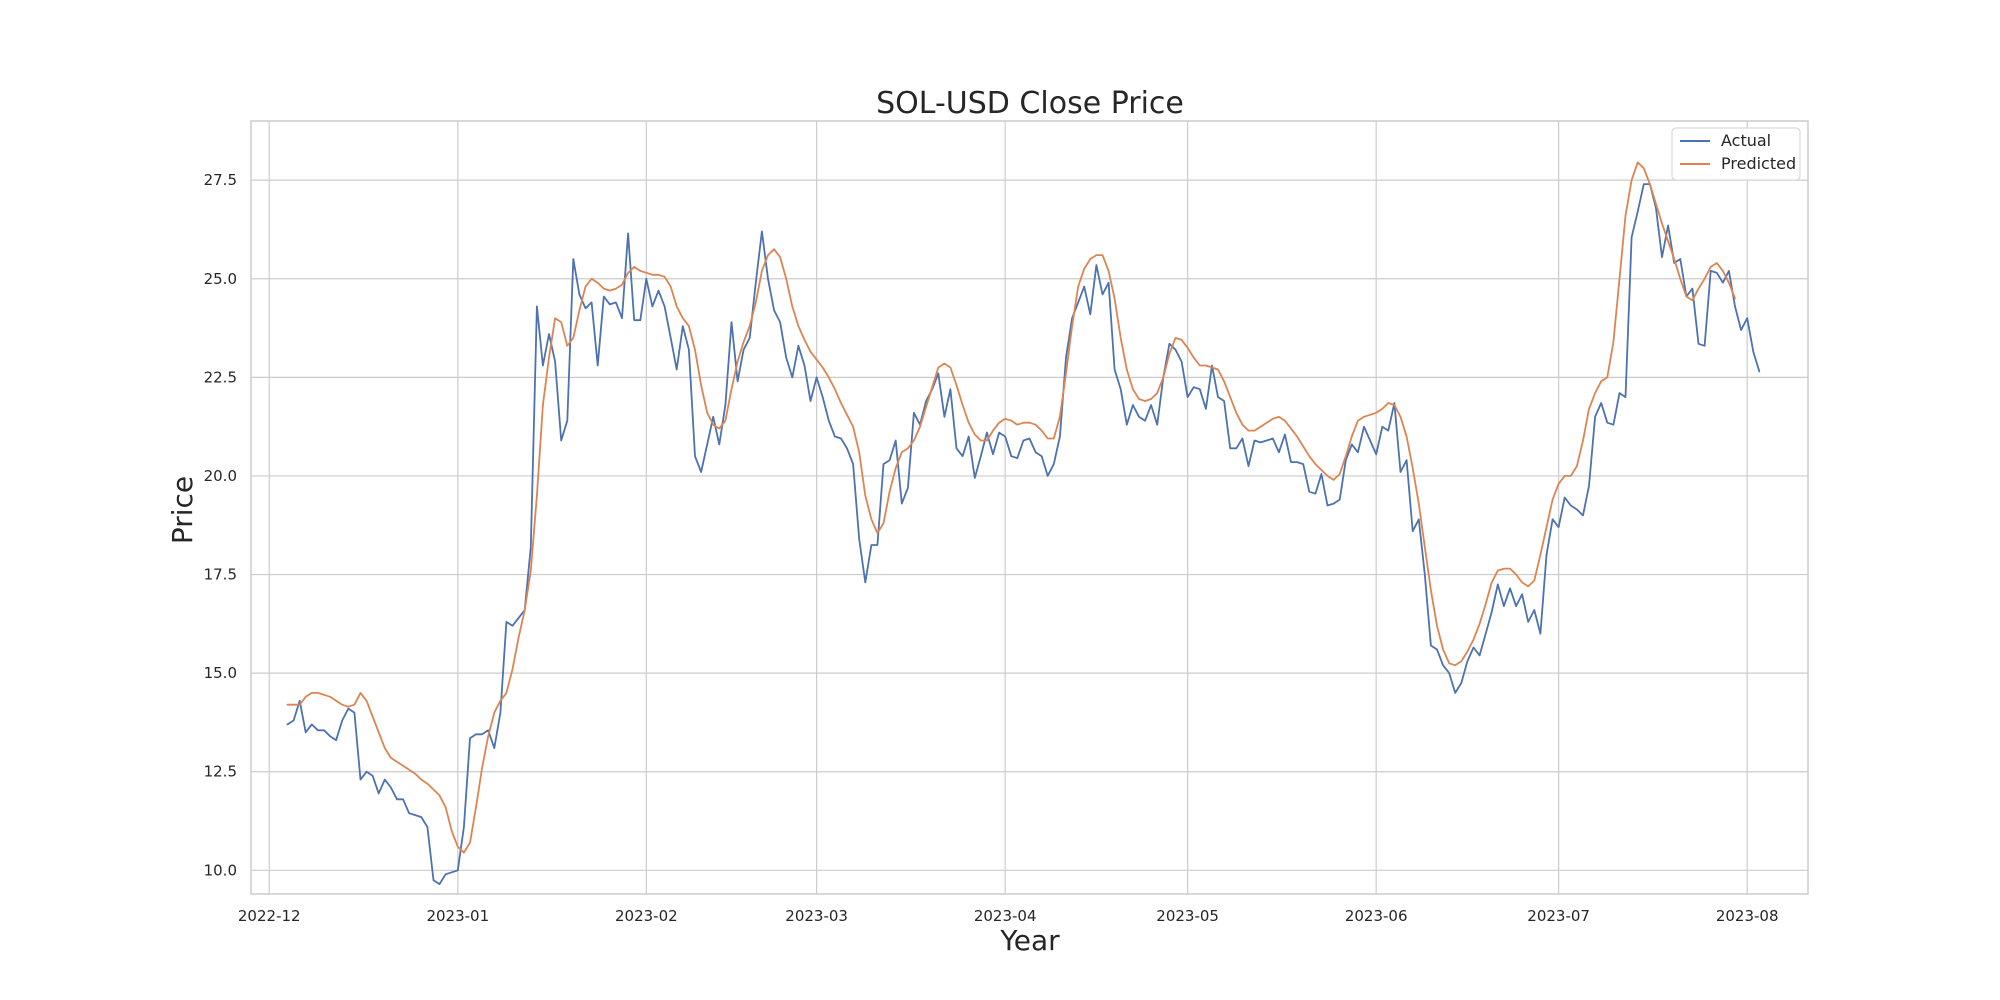  I want to click on x-tick-label: 2023-04, so click(1005, 916).